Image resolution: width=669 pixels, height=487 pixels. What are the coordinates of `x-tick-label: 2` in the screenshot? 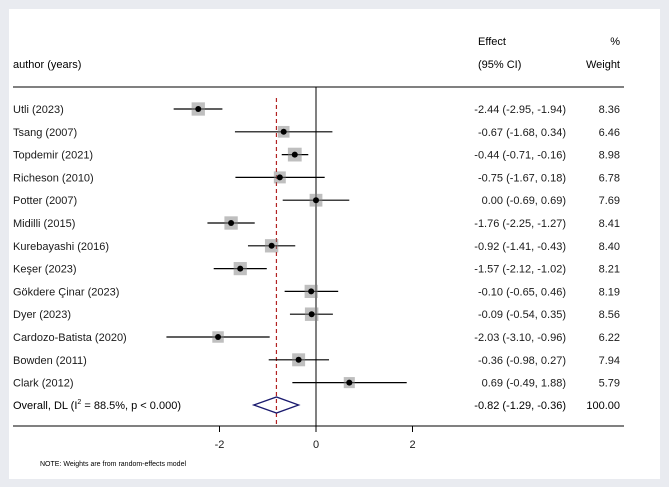 It's located at (412, 445).